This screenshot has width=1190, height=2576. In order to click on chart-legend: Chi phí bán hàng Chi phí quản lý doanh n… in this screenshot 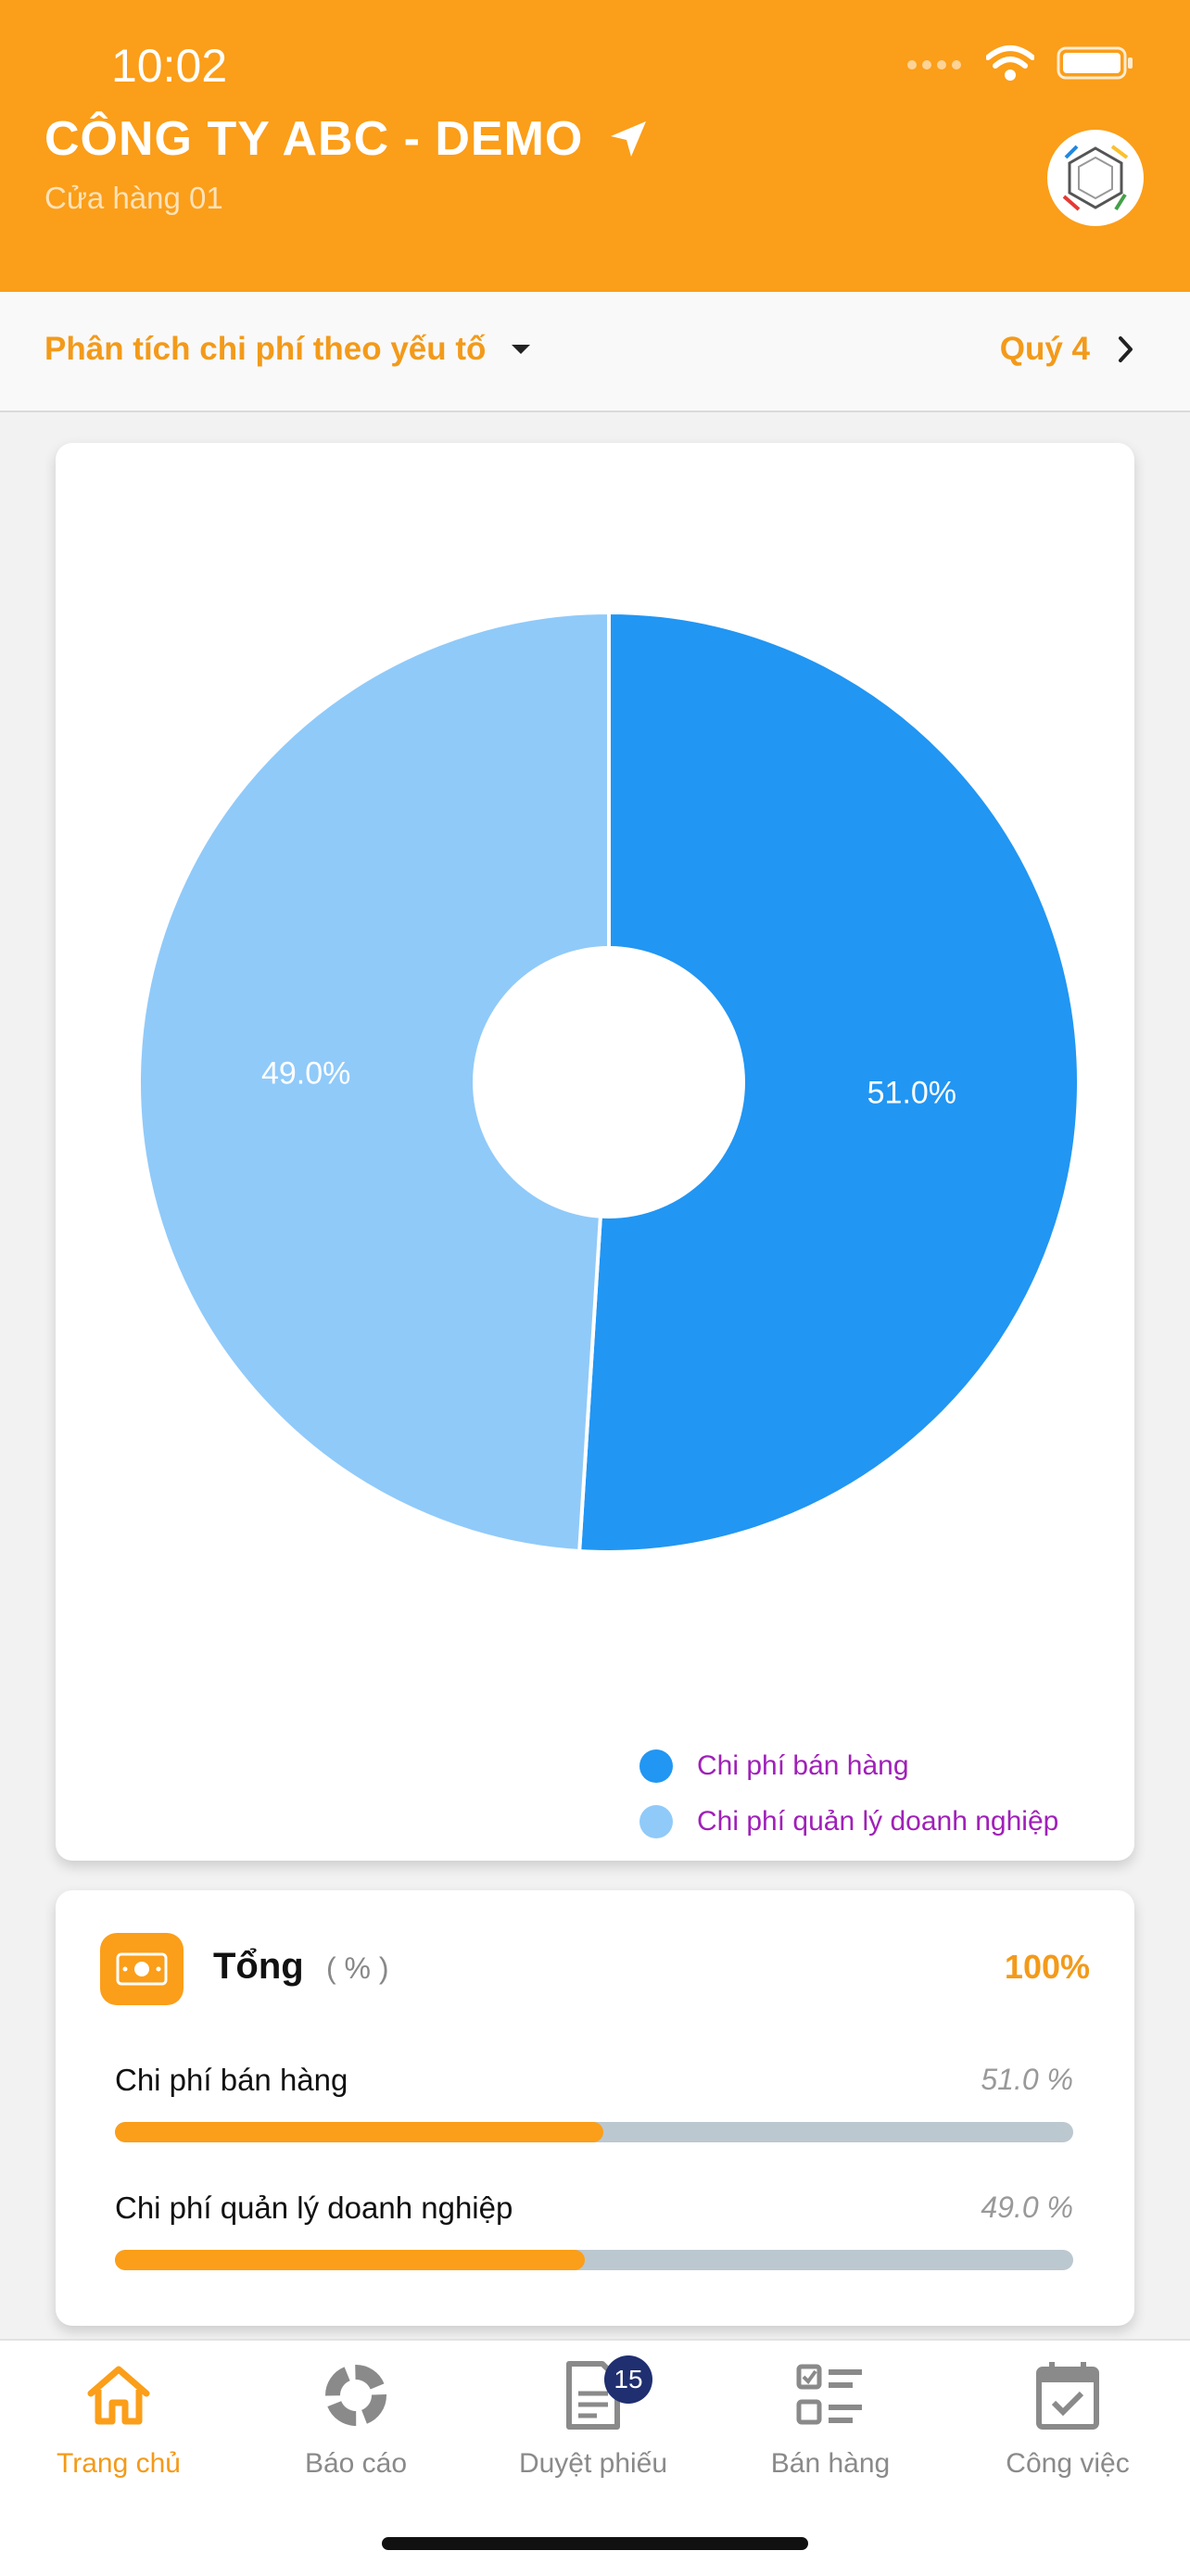, I will do `click(848, 1794)`.